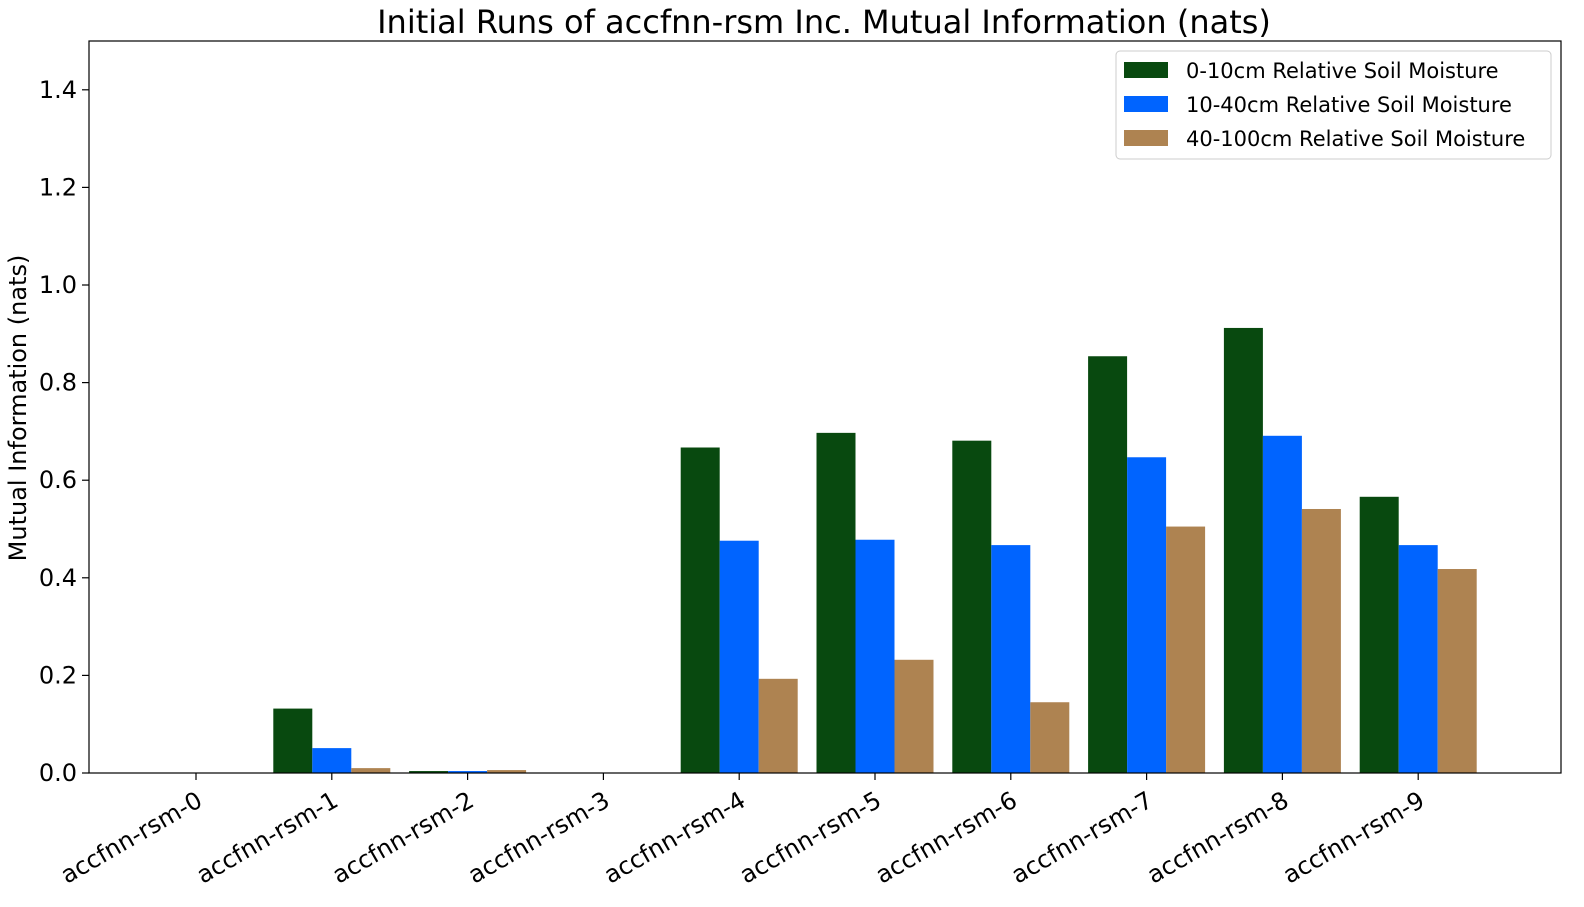  Describe the element at coordinates (810, 837) in the screenshot. I see `x-tick-label: accfnn-rsm-5` at that location.